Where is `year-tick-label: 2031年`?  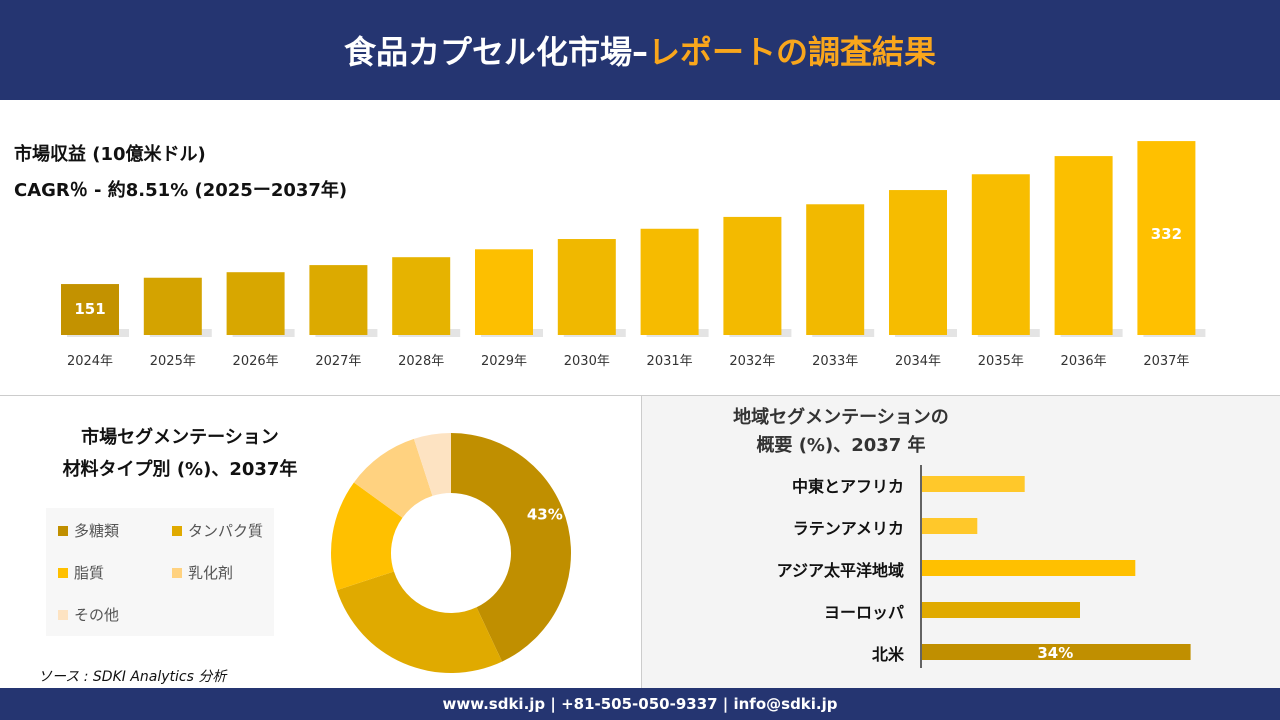 year-tick-label: 2031年 is located at coordinates (670, 361).